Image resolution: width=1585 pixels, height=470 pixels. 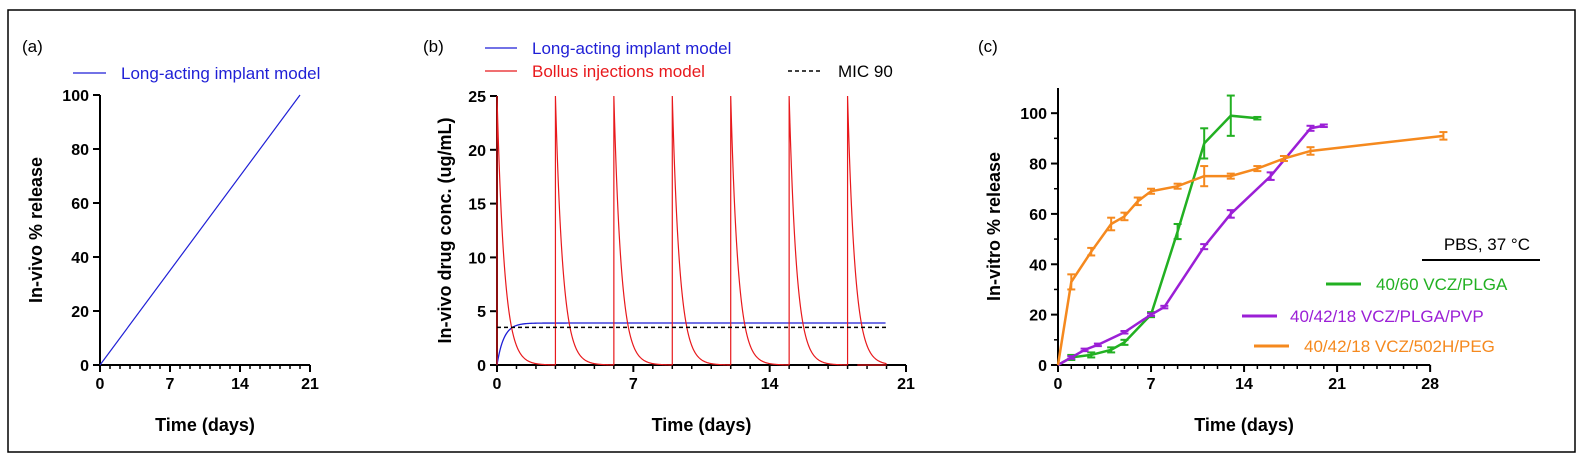 I want to click on y-axis-label: In-vitro % release, so click(x=994, y=226).